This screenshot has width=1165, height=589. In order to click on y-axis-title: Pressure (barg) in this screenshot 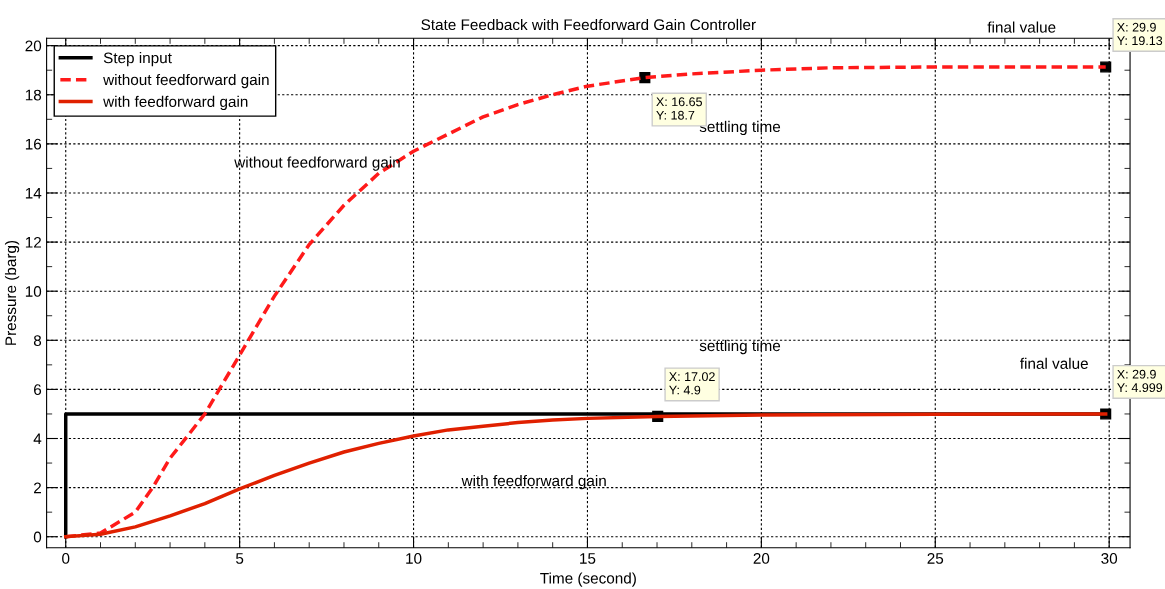, I will do `click(12, 292)`.